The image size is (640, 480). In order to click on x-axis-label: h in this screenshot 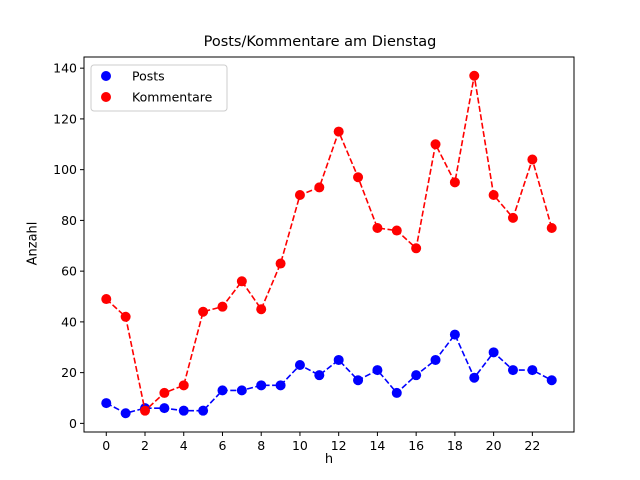, I will do `click(329, 459)`.